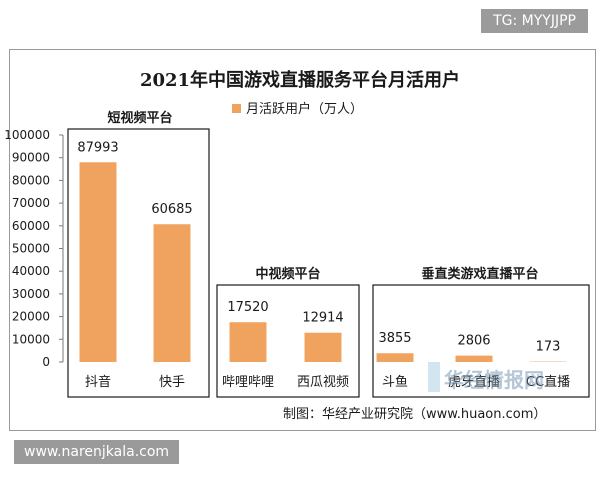  I want to click on y-tick-label: 30000, so click(31, 294).